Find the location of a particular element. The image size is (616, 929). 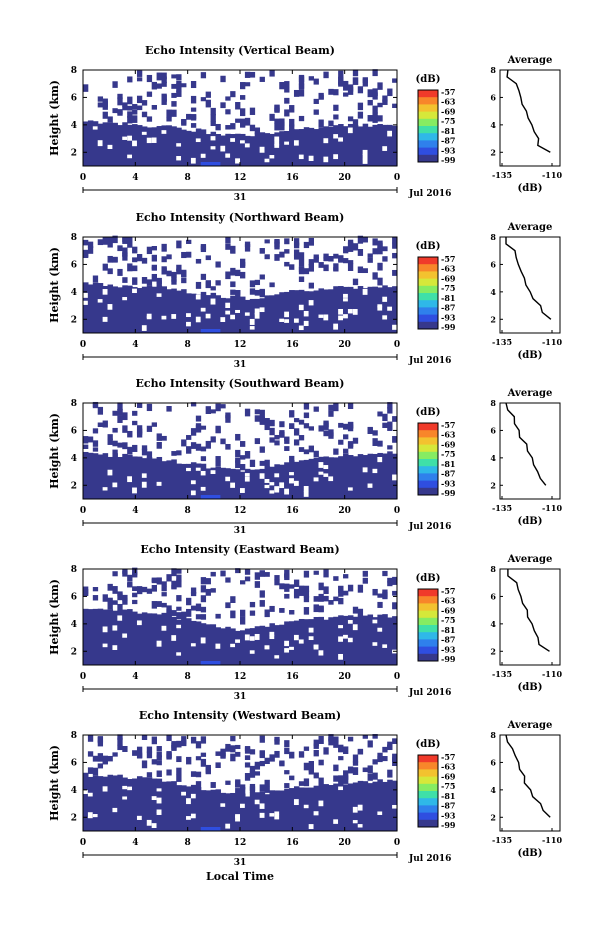

avg-y-tick-label: 6 is located at coordinates (493, 97).